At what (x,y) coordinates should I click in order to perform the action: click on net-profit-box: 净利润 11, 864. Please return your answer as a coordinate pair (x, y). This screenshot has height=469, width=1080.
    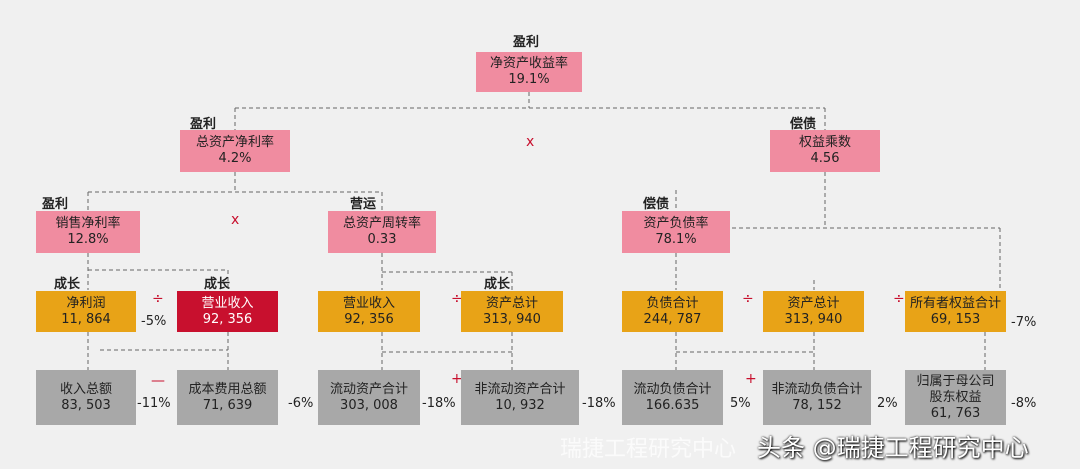
    Looking at the image, I should click on (86, 311).